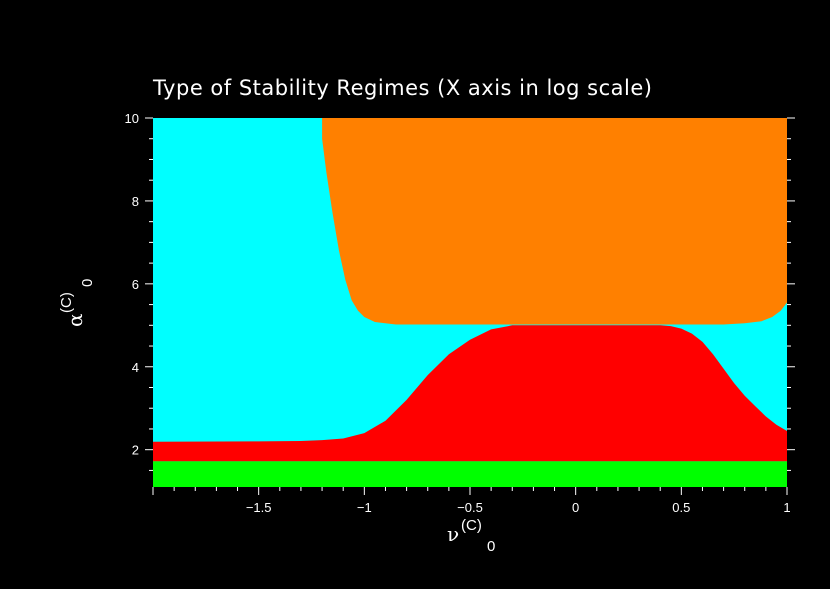 The width and height of the screenshot is (830, 589). What do you see at coordinates (135, 284) in the screenshot?
I see `y-tick-label: 6` at bounding box center [135, 284].